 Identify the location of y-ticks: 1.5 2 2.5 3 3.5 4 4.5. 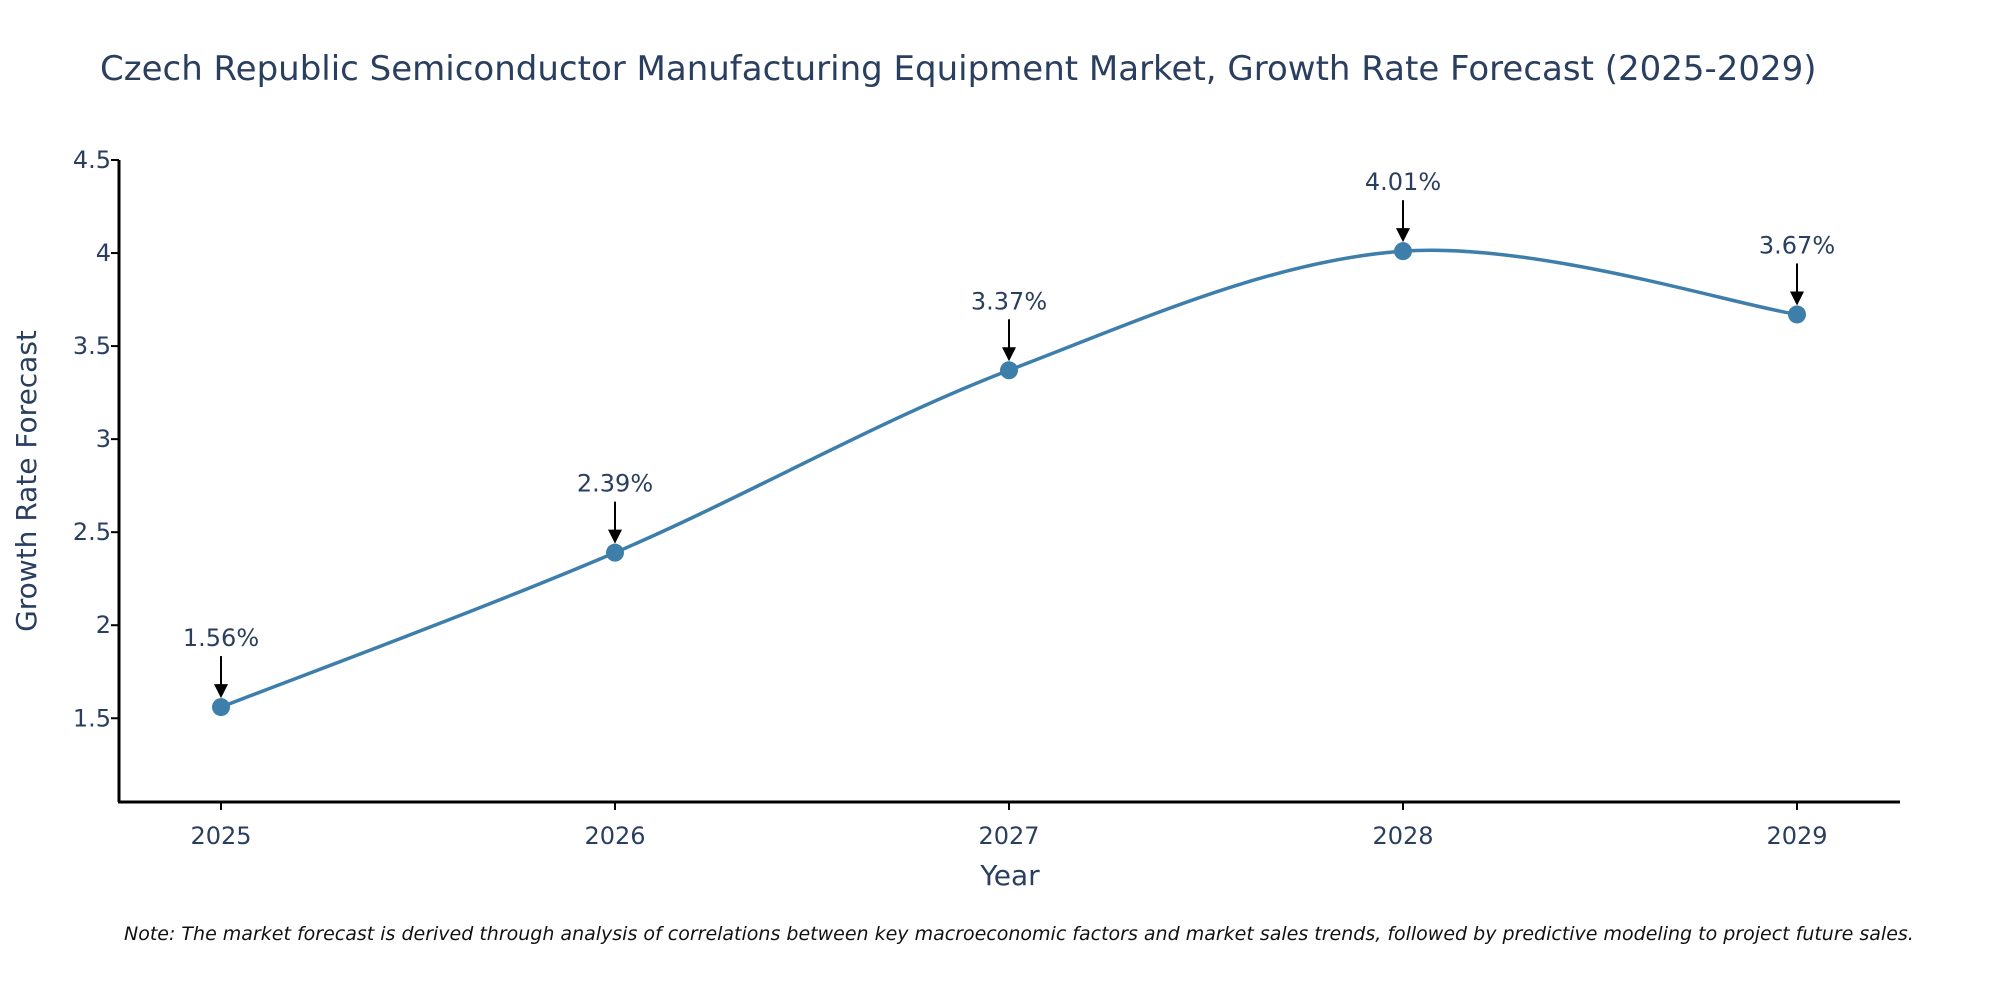
(96, 439).